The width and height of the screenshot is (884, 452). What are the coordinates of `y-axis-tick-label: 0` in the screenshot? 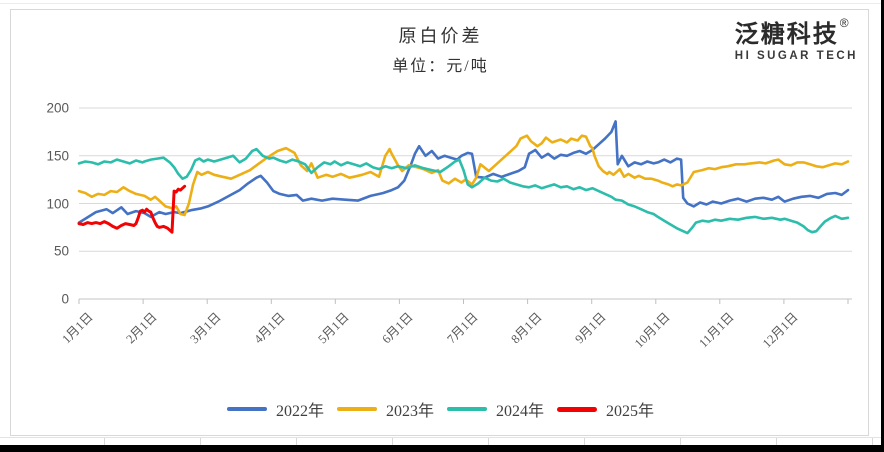 It's located at (65, 299).